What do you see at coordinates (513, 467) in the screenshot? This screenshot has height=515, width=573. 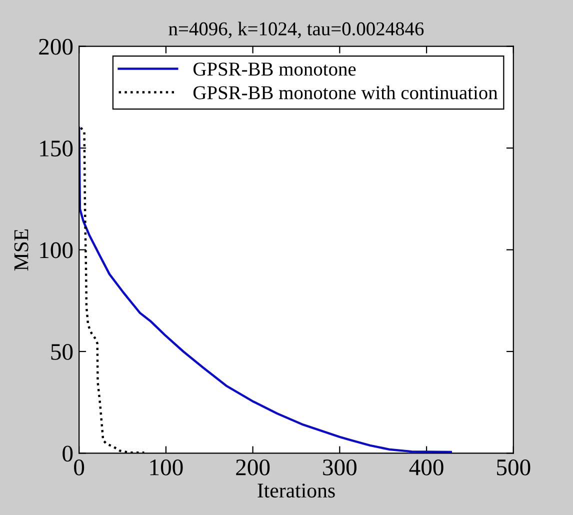 I see `x-tick-label: 500` at bounding box center [513, 467].